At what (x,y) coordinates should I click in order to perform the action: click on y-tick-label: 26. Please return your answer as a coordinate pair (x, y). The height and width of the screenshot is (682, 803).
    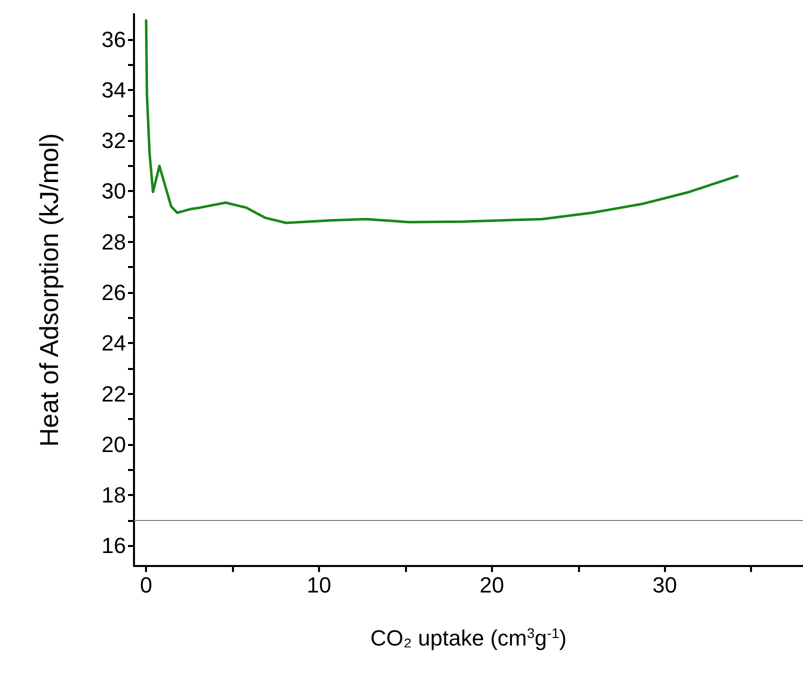
    Looking at the image, I should click on (114, 293).